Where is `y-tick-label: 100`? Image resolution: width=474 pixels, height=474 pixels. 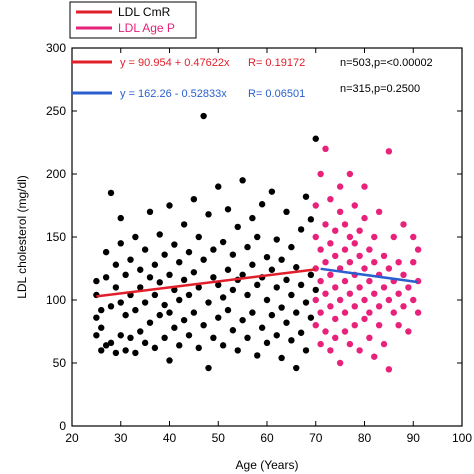 y-tick-label: 100 is located at coordinates (56, 300).